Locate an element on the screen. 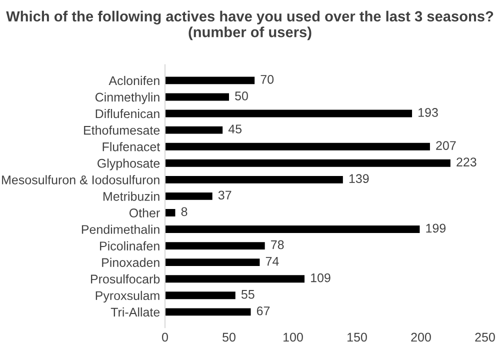 The image size is (500, 360). data-label: 199 is located at coordinates (436, 228).